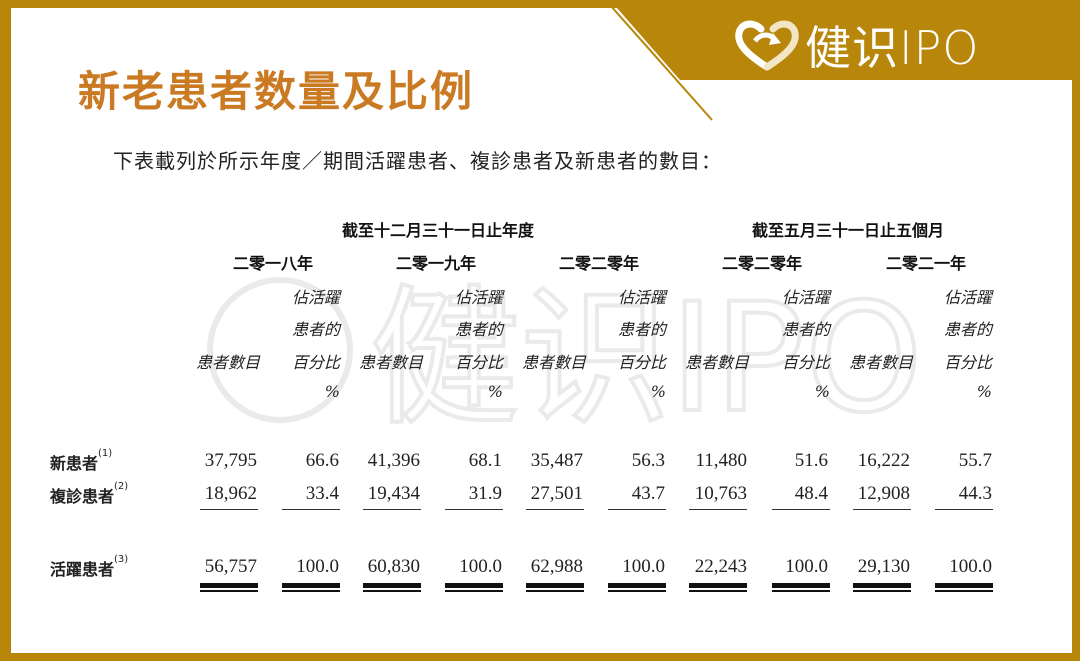  I want to click on period-5m2020: 二零二零年, so click(762, 263).